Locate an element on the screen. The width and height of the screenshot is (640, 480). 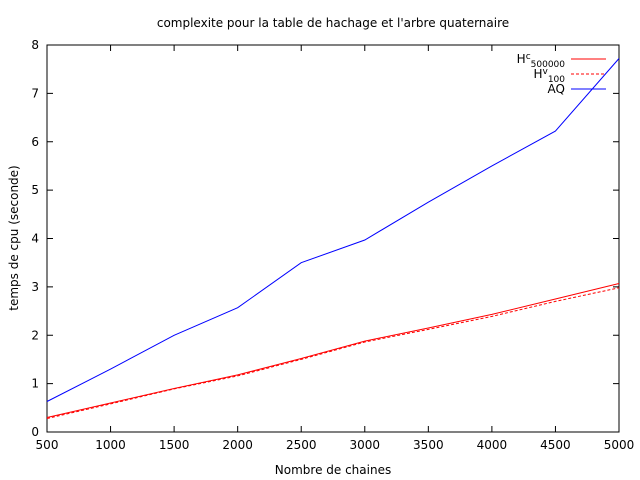
x-tick-label: 3000 is located at coordinates (365, 445).